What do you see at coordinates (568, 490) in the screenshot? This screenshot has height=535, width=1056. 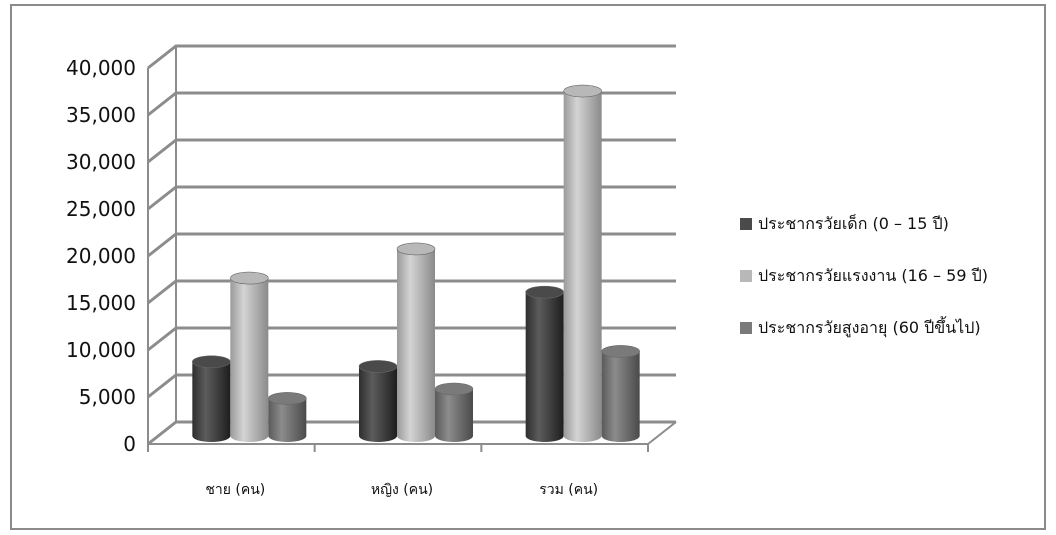 I see `x-tick-label: รวม (คน)` at bounding box center [568, 490].